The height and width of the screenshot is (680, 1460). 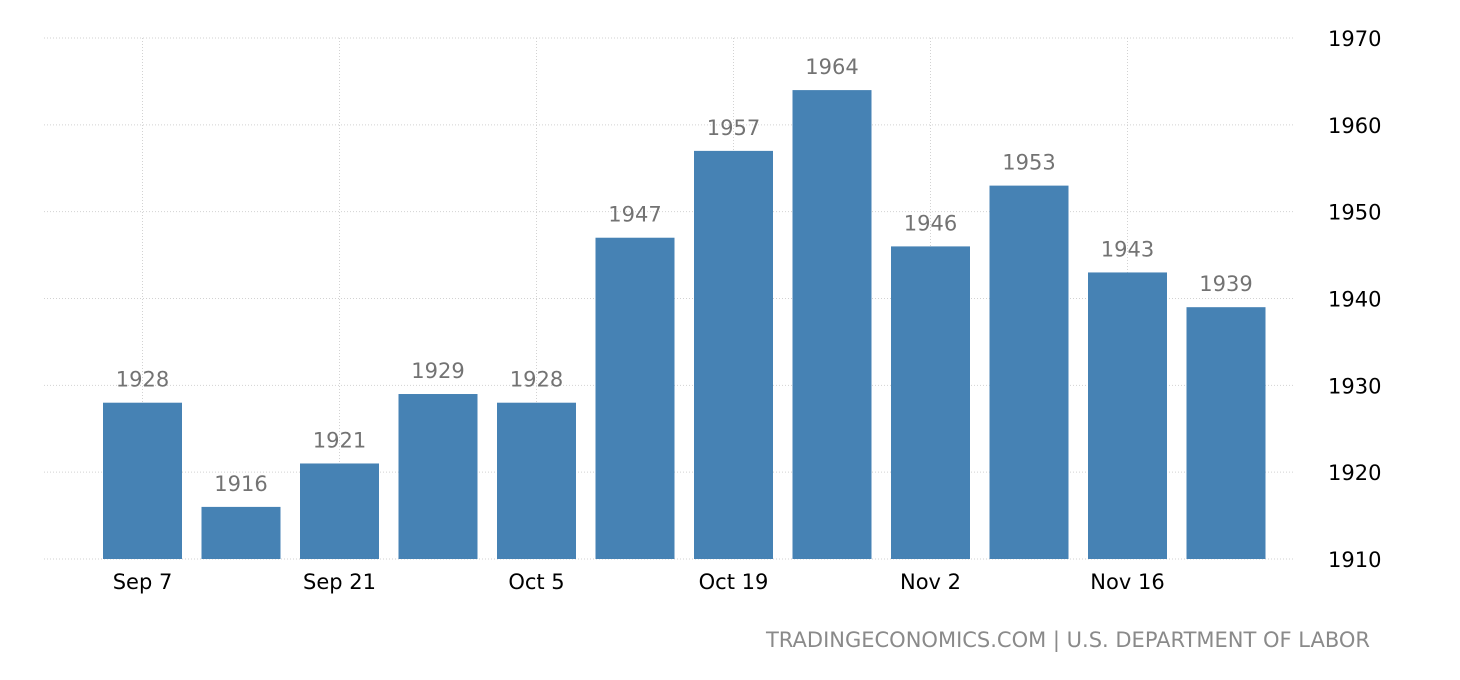 What do you see at coordinates (339, 582) in the screenshot?
I see `x-tick-label: Sep 21` at bounding box center [339, 582].